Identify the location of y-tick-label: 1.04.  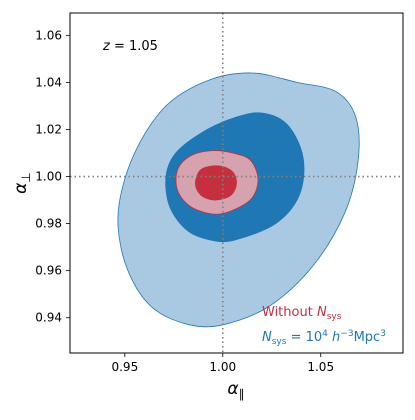
(48, 82).